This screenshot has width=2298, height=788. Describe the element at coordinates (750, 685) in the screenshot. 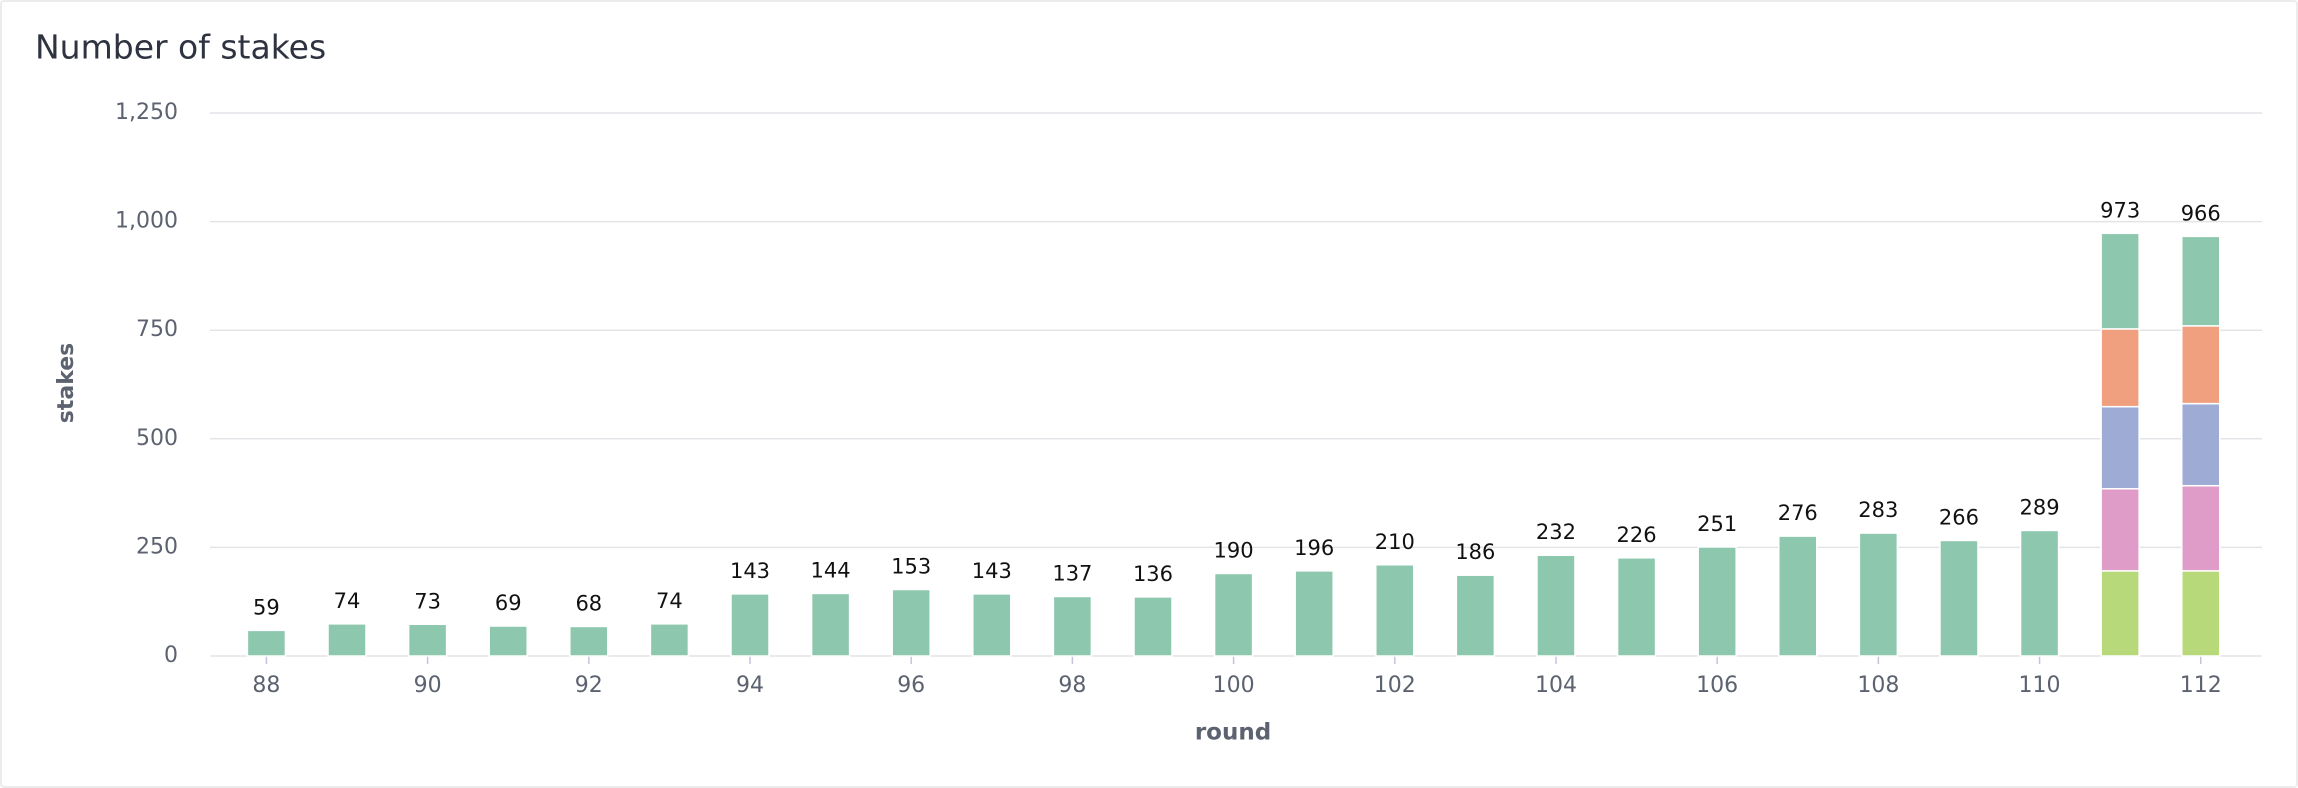

I see `x-tick-label: 94` at that location.